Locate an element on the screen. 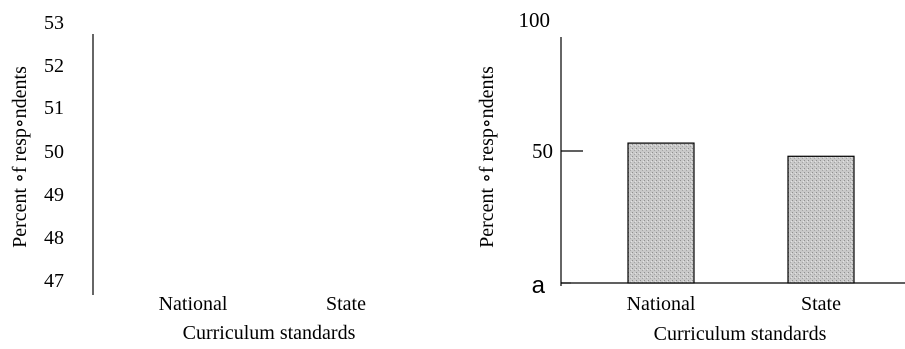  left-ytick-52: 52 is located at coordinates (54, 66).